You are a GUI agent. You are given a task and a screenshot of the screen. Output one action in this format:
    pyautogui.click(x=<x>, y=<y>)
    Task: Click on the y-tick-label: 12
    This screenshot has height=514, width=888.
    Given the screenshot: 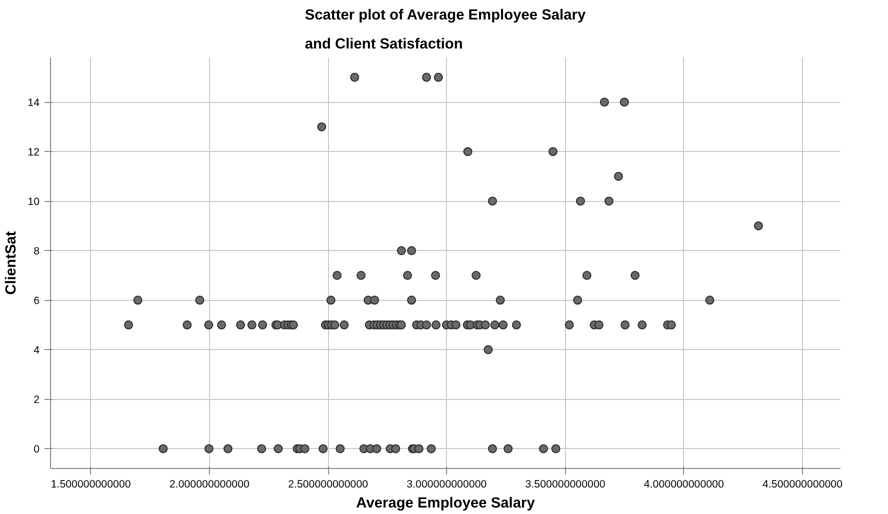 What is the action you would take?
    pyautogui.click(x=34, y=152)
    